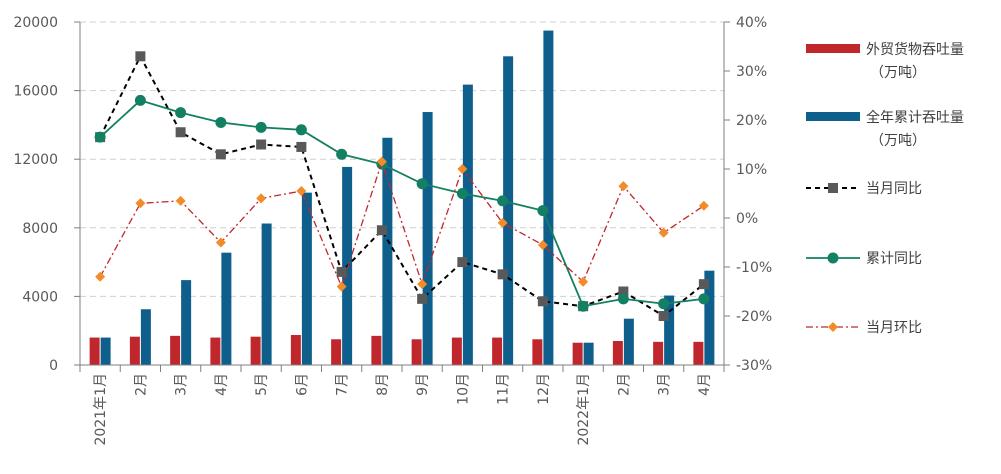 The height and width of the screenshot is (474, 1001). I want to click on legend-label: 当月同比, so click(894, 189).